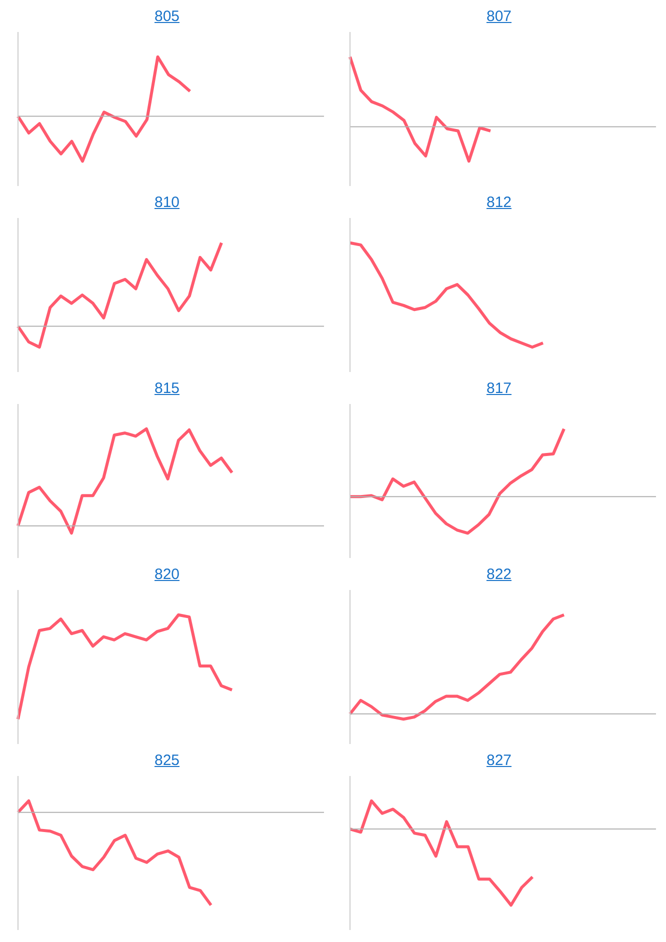 Image resolution: width=666 pixels, height=942 pixels. What do you see at coordinates (167, 761) in the screenshot?
I see `chart-title: 825` at bounding box center [167, 761].